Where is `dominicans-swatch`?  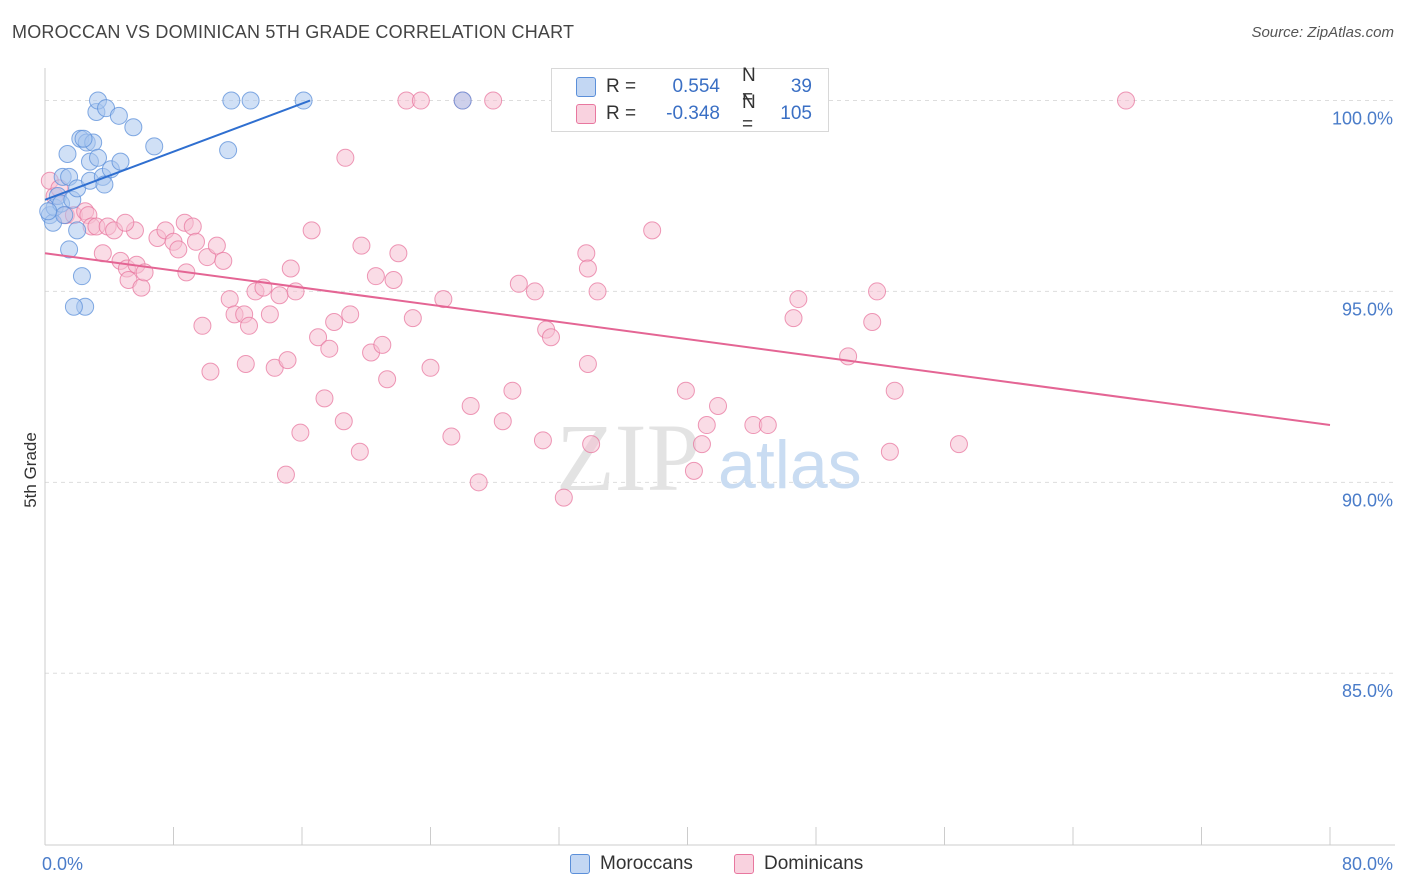
dominicans-swatch is located at coordinates (744, 864).